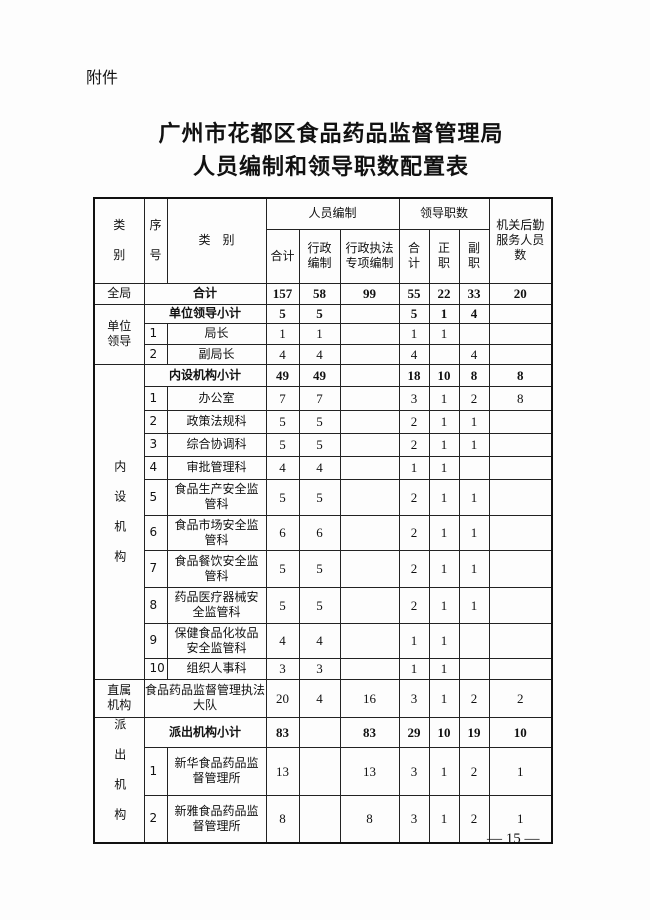 The height and width of the screenshot is (920, 650). What do you see at coordinates (119, 293) in the screenshot?
I see `category-cell: 全局` at bounding box center [119, 293].